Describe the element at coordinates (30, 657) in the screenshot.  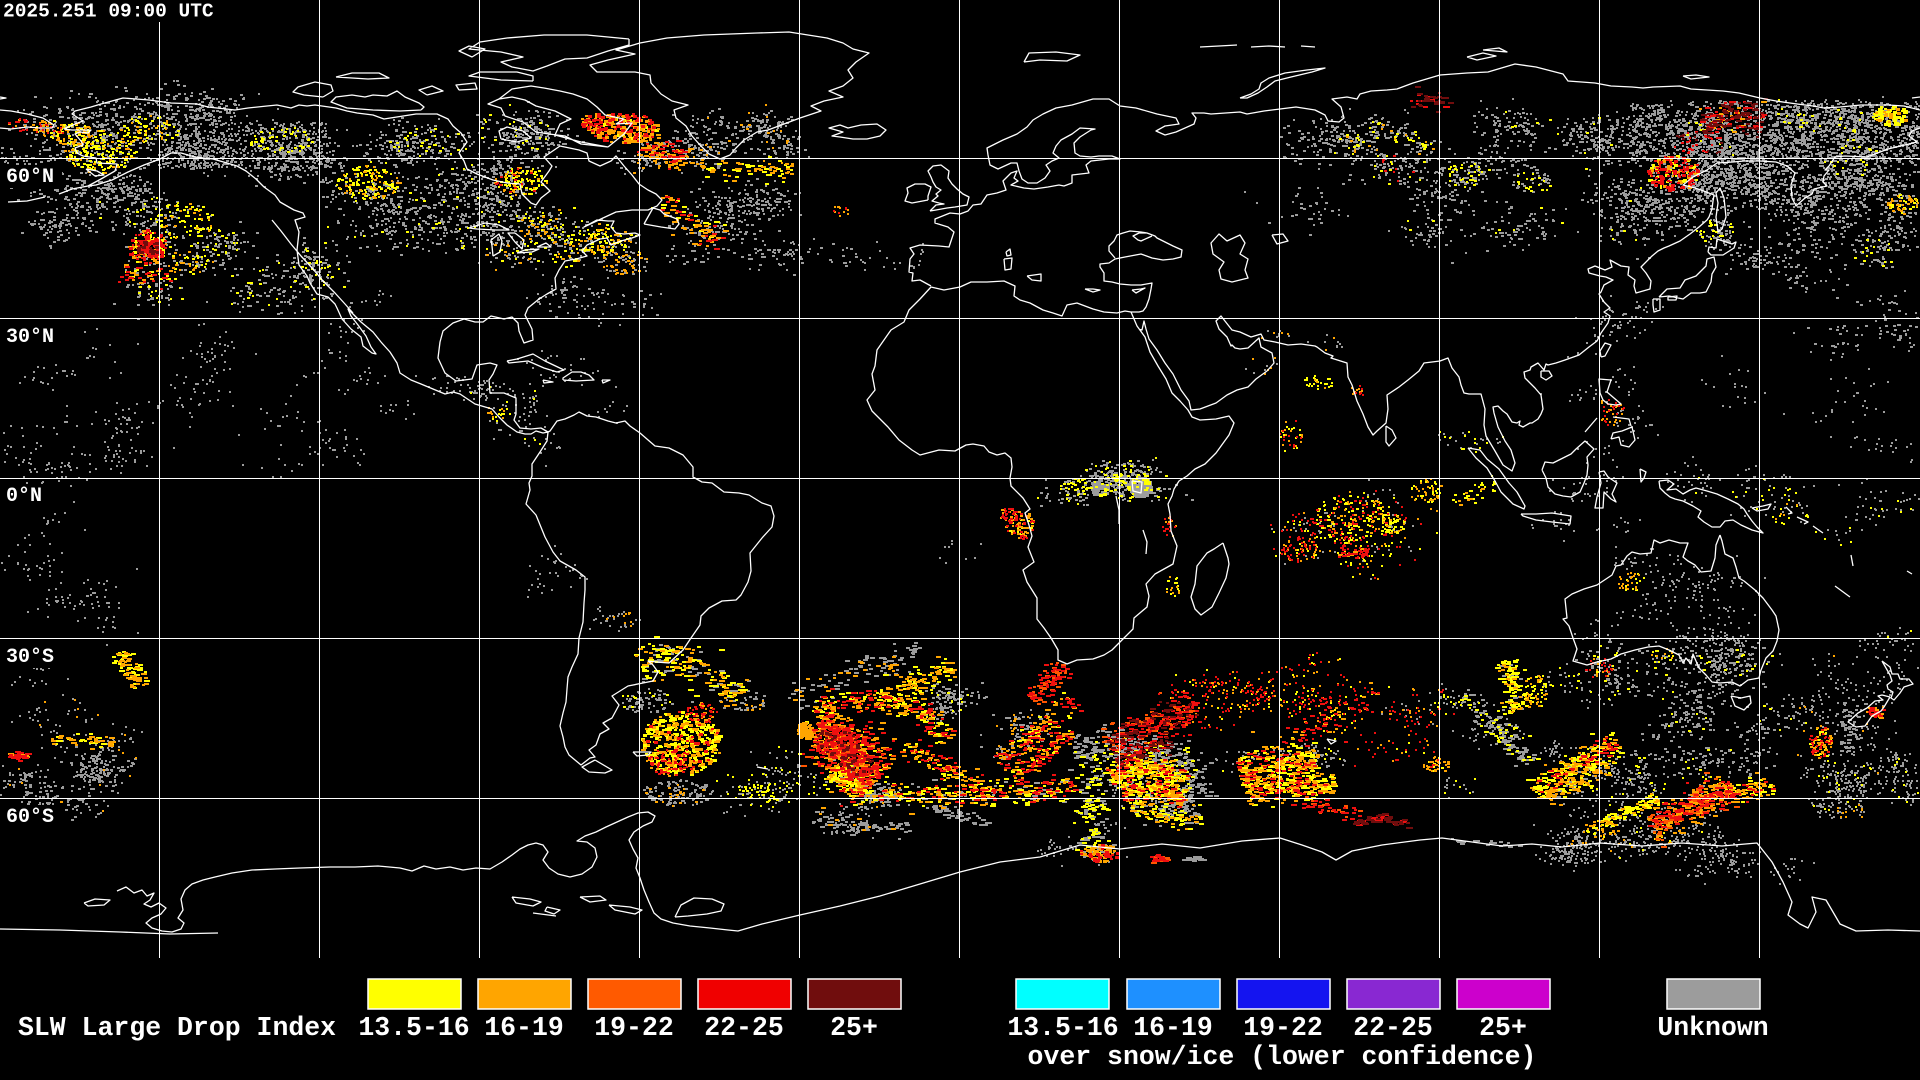
I see `svg-text: 30°S` at that location.